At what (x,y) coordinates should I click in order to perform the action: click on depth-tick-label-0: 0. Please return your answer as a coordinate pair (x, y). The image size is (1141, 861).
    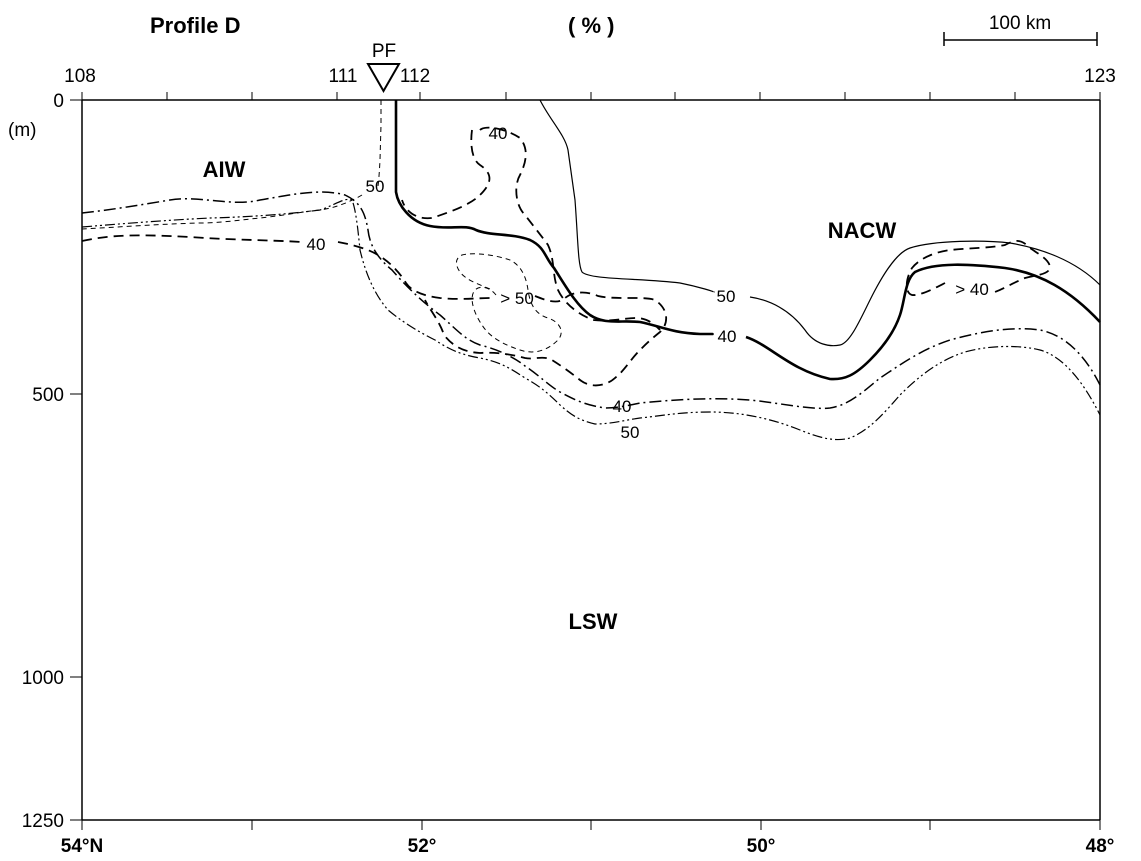
    Looking at the image, I should click on (58, 101).